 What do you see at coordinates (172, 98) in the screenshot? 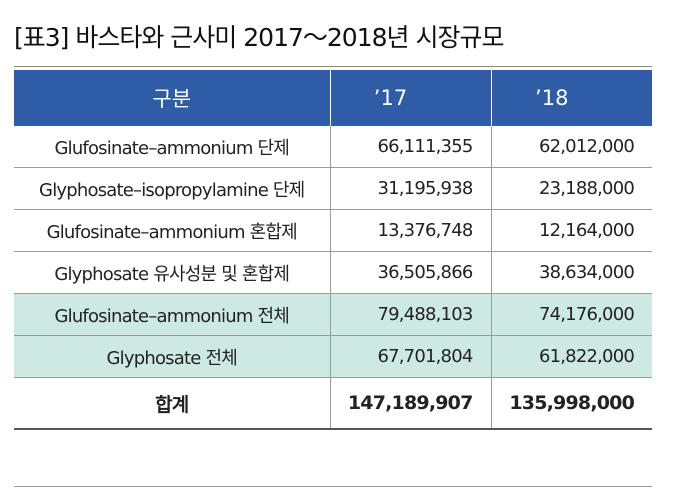
I see `header-category: 구분` at bounding box center [172, 98].